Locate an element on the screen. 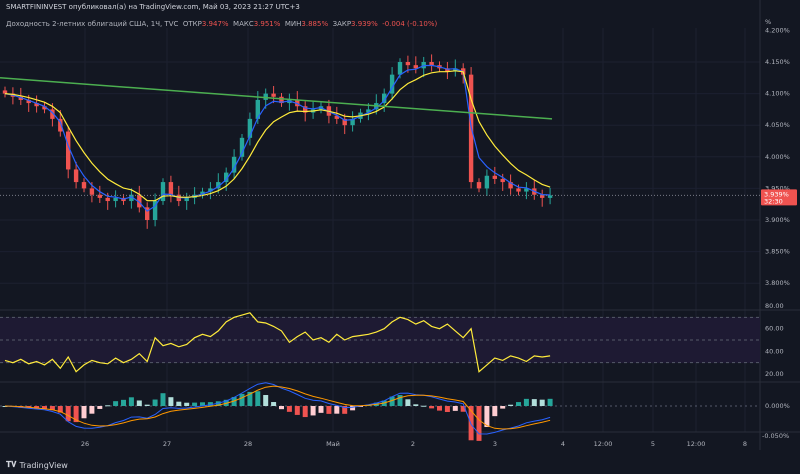 The width and height of the screenshot is (800, 474). price-tick: 4.050% is located at coordinates (777, 125).